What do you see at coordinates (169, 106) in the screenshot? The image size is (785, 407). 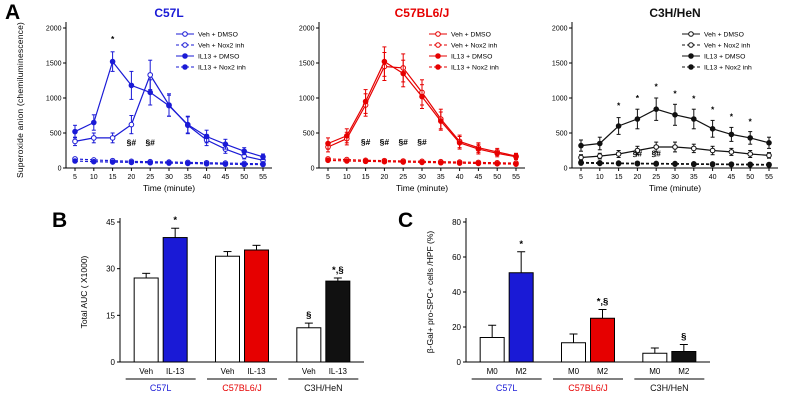 I see `series-IL13 + DMSO` at bounding box center [169, 106].